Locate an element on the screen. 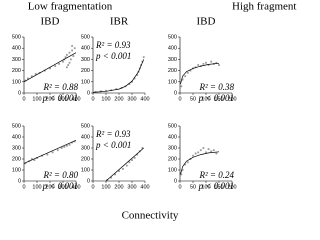 Image resolution: width=320 pixels, height=240 pixels. annotation: R² = 0.93 is located at coordinates (113, 45).